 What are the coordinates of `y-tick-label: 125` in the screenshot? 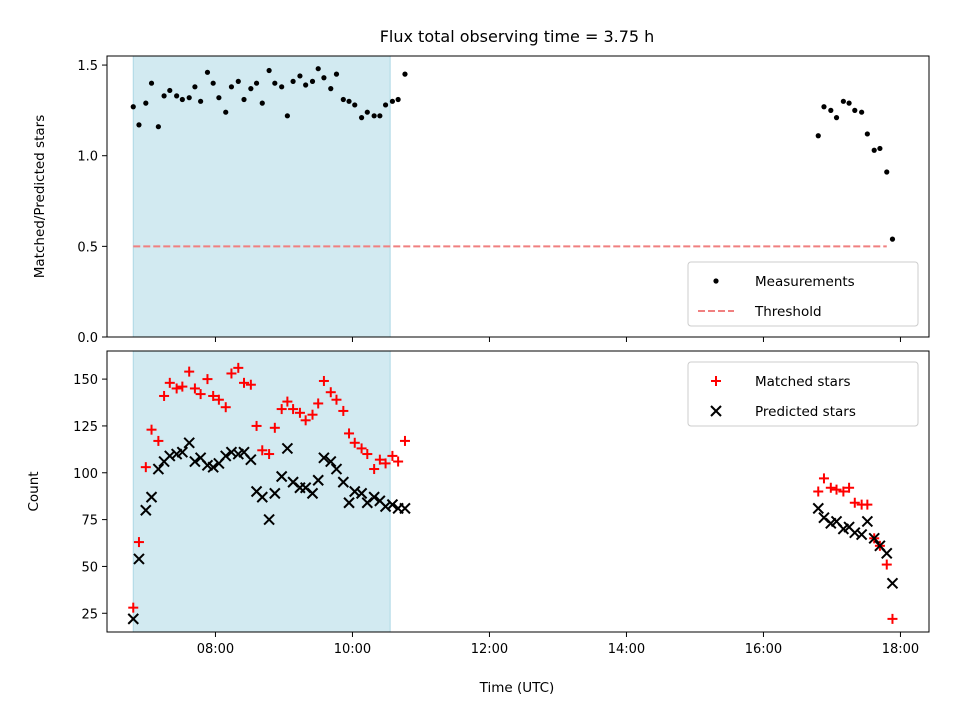 It's located at (85, 427).